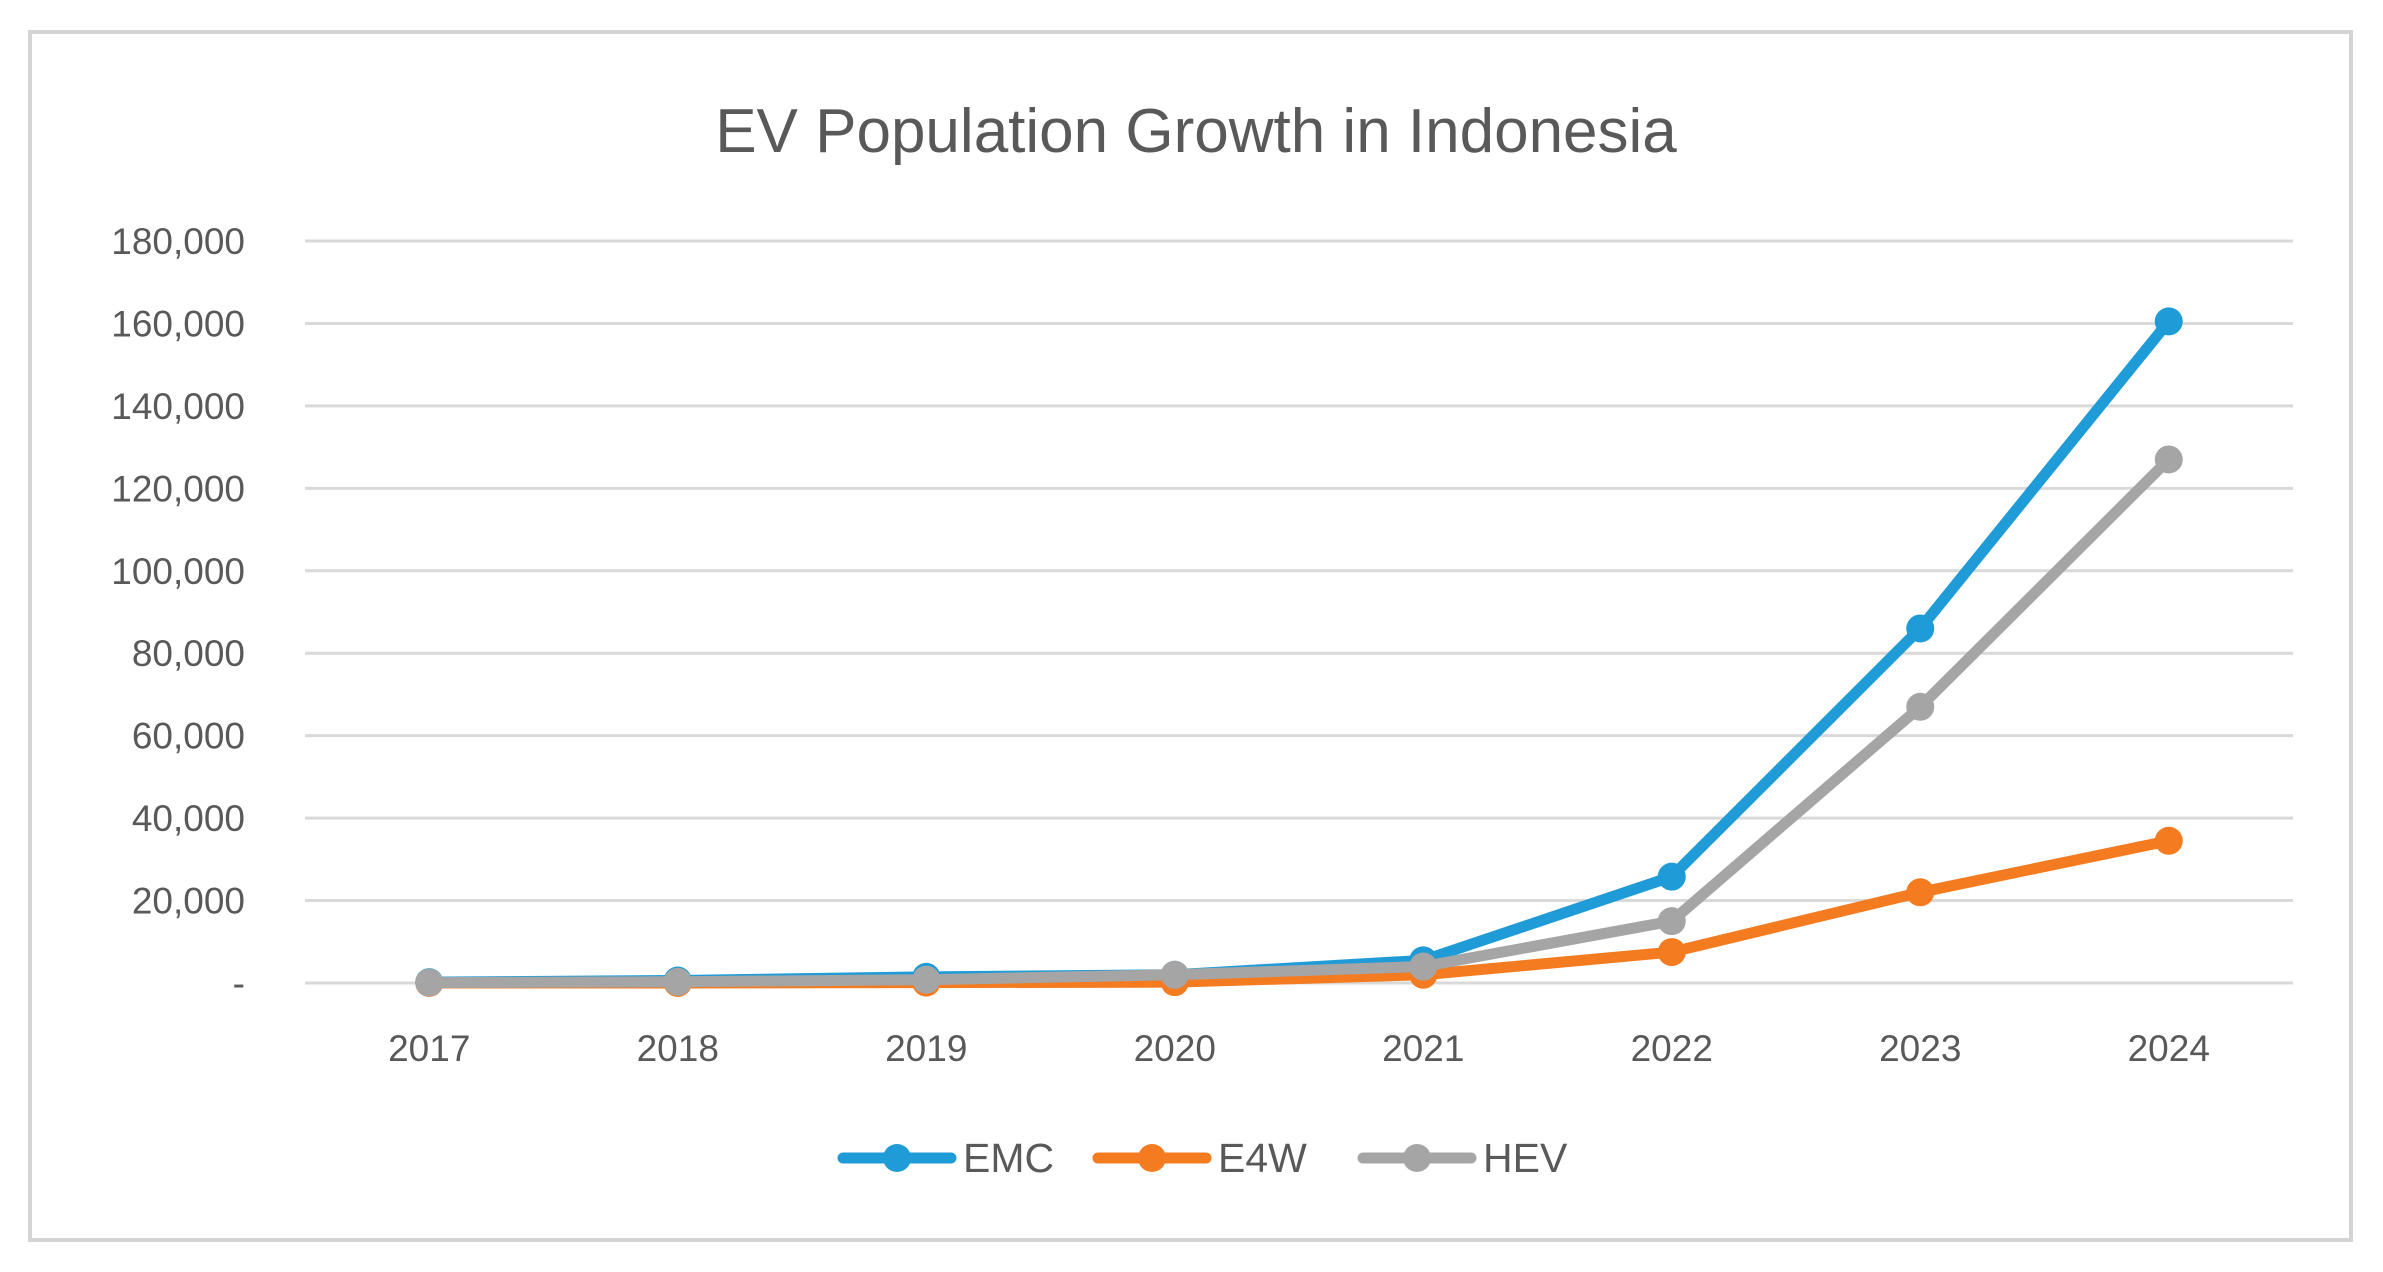 Image resolution: width=2383 pixels, height=1272 pixels. Describe the element at coordinates (188, 736) in the screenshot. I see `y-tick-label: 60,000` at that location.